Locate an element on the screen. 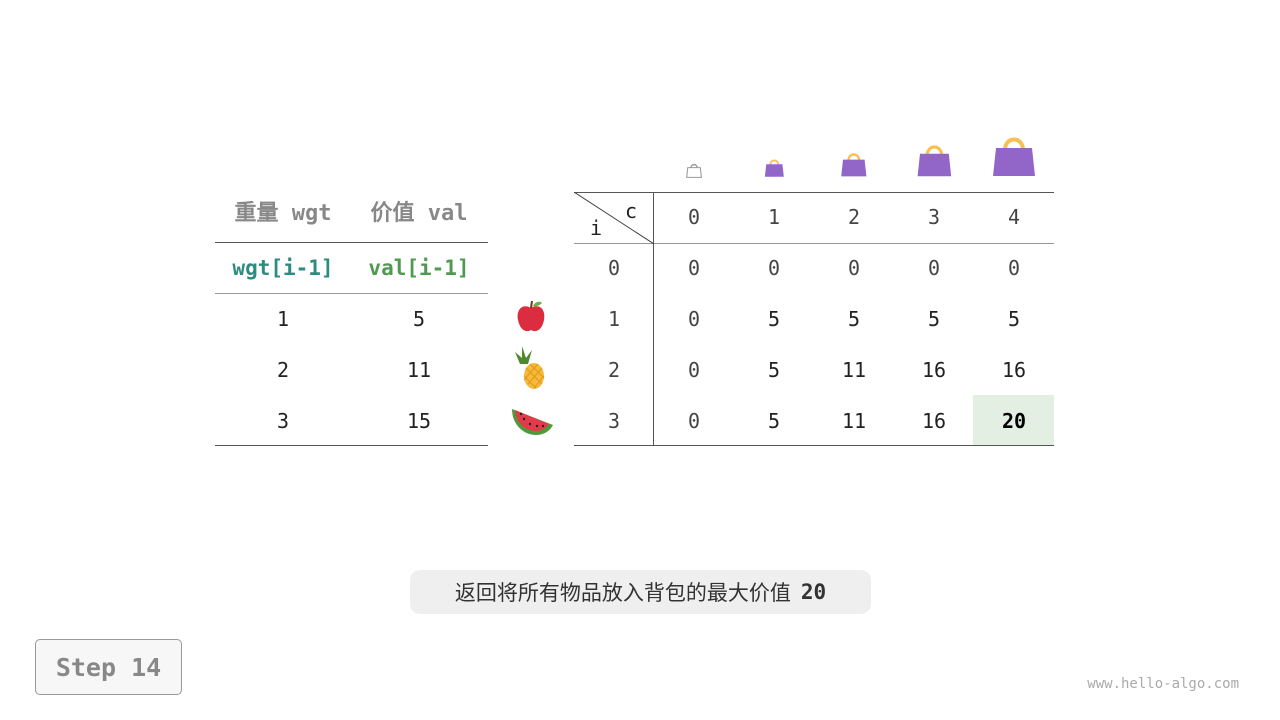  capacity-header: 3 is located at coordinates (934, 217).